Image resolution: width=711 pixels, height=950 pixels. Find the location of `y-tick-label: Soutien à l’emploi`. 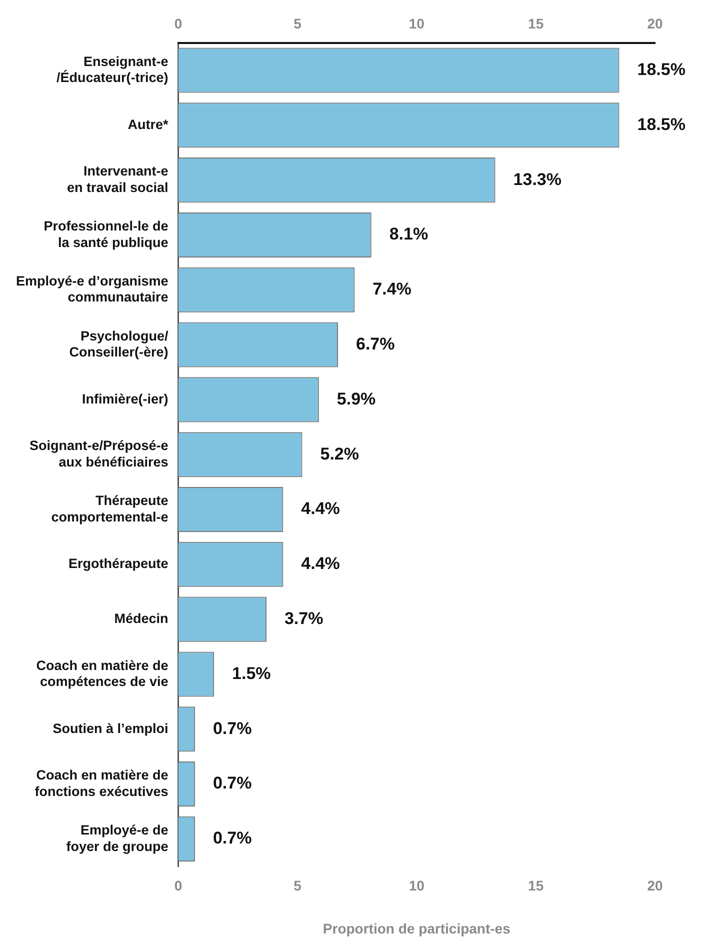

y-tick-label: Soutien à l’emploi is located at coordinates (110, 728).